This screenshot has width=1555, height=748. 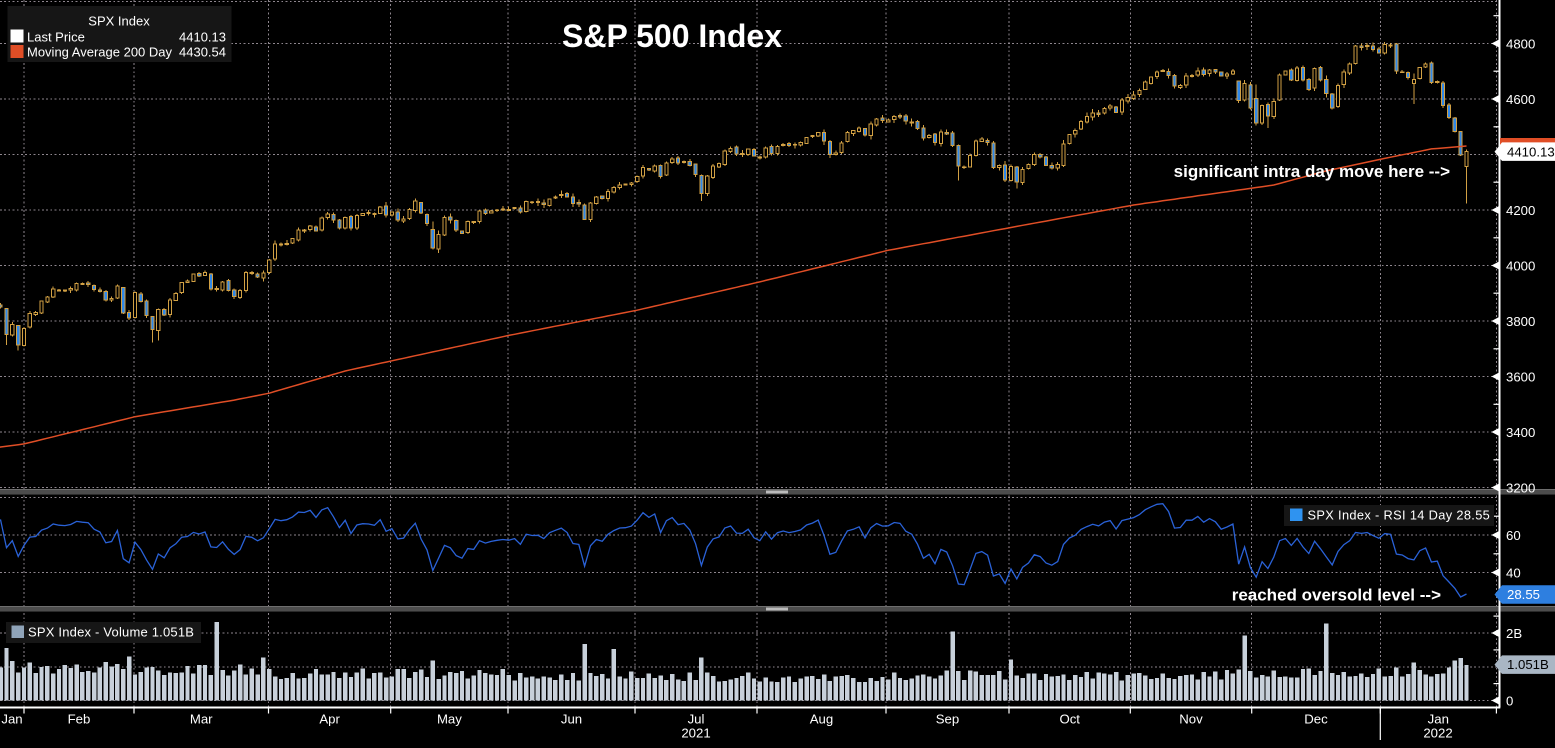 What do you see at coordinates (1399, 514) in the screenshot?
I see `svg-text: SPX Index - RSI 14 Day 28.55` at bounding box center [1399, 514].